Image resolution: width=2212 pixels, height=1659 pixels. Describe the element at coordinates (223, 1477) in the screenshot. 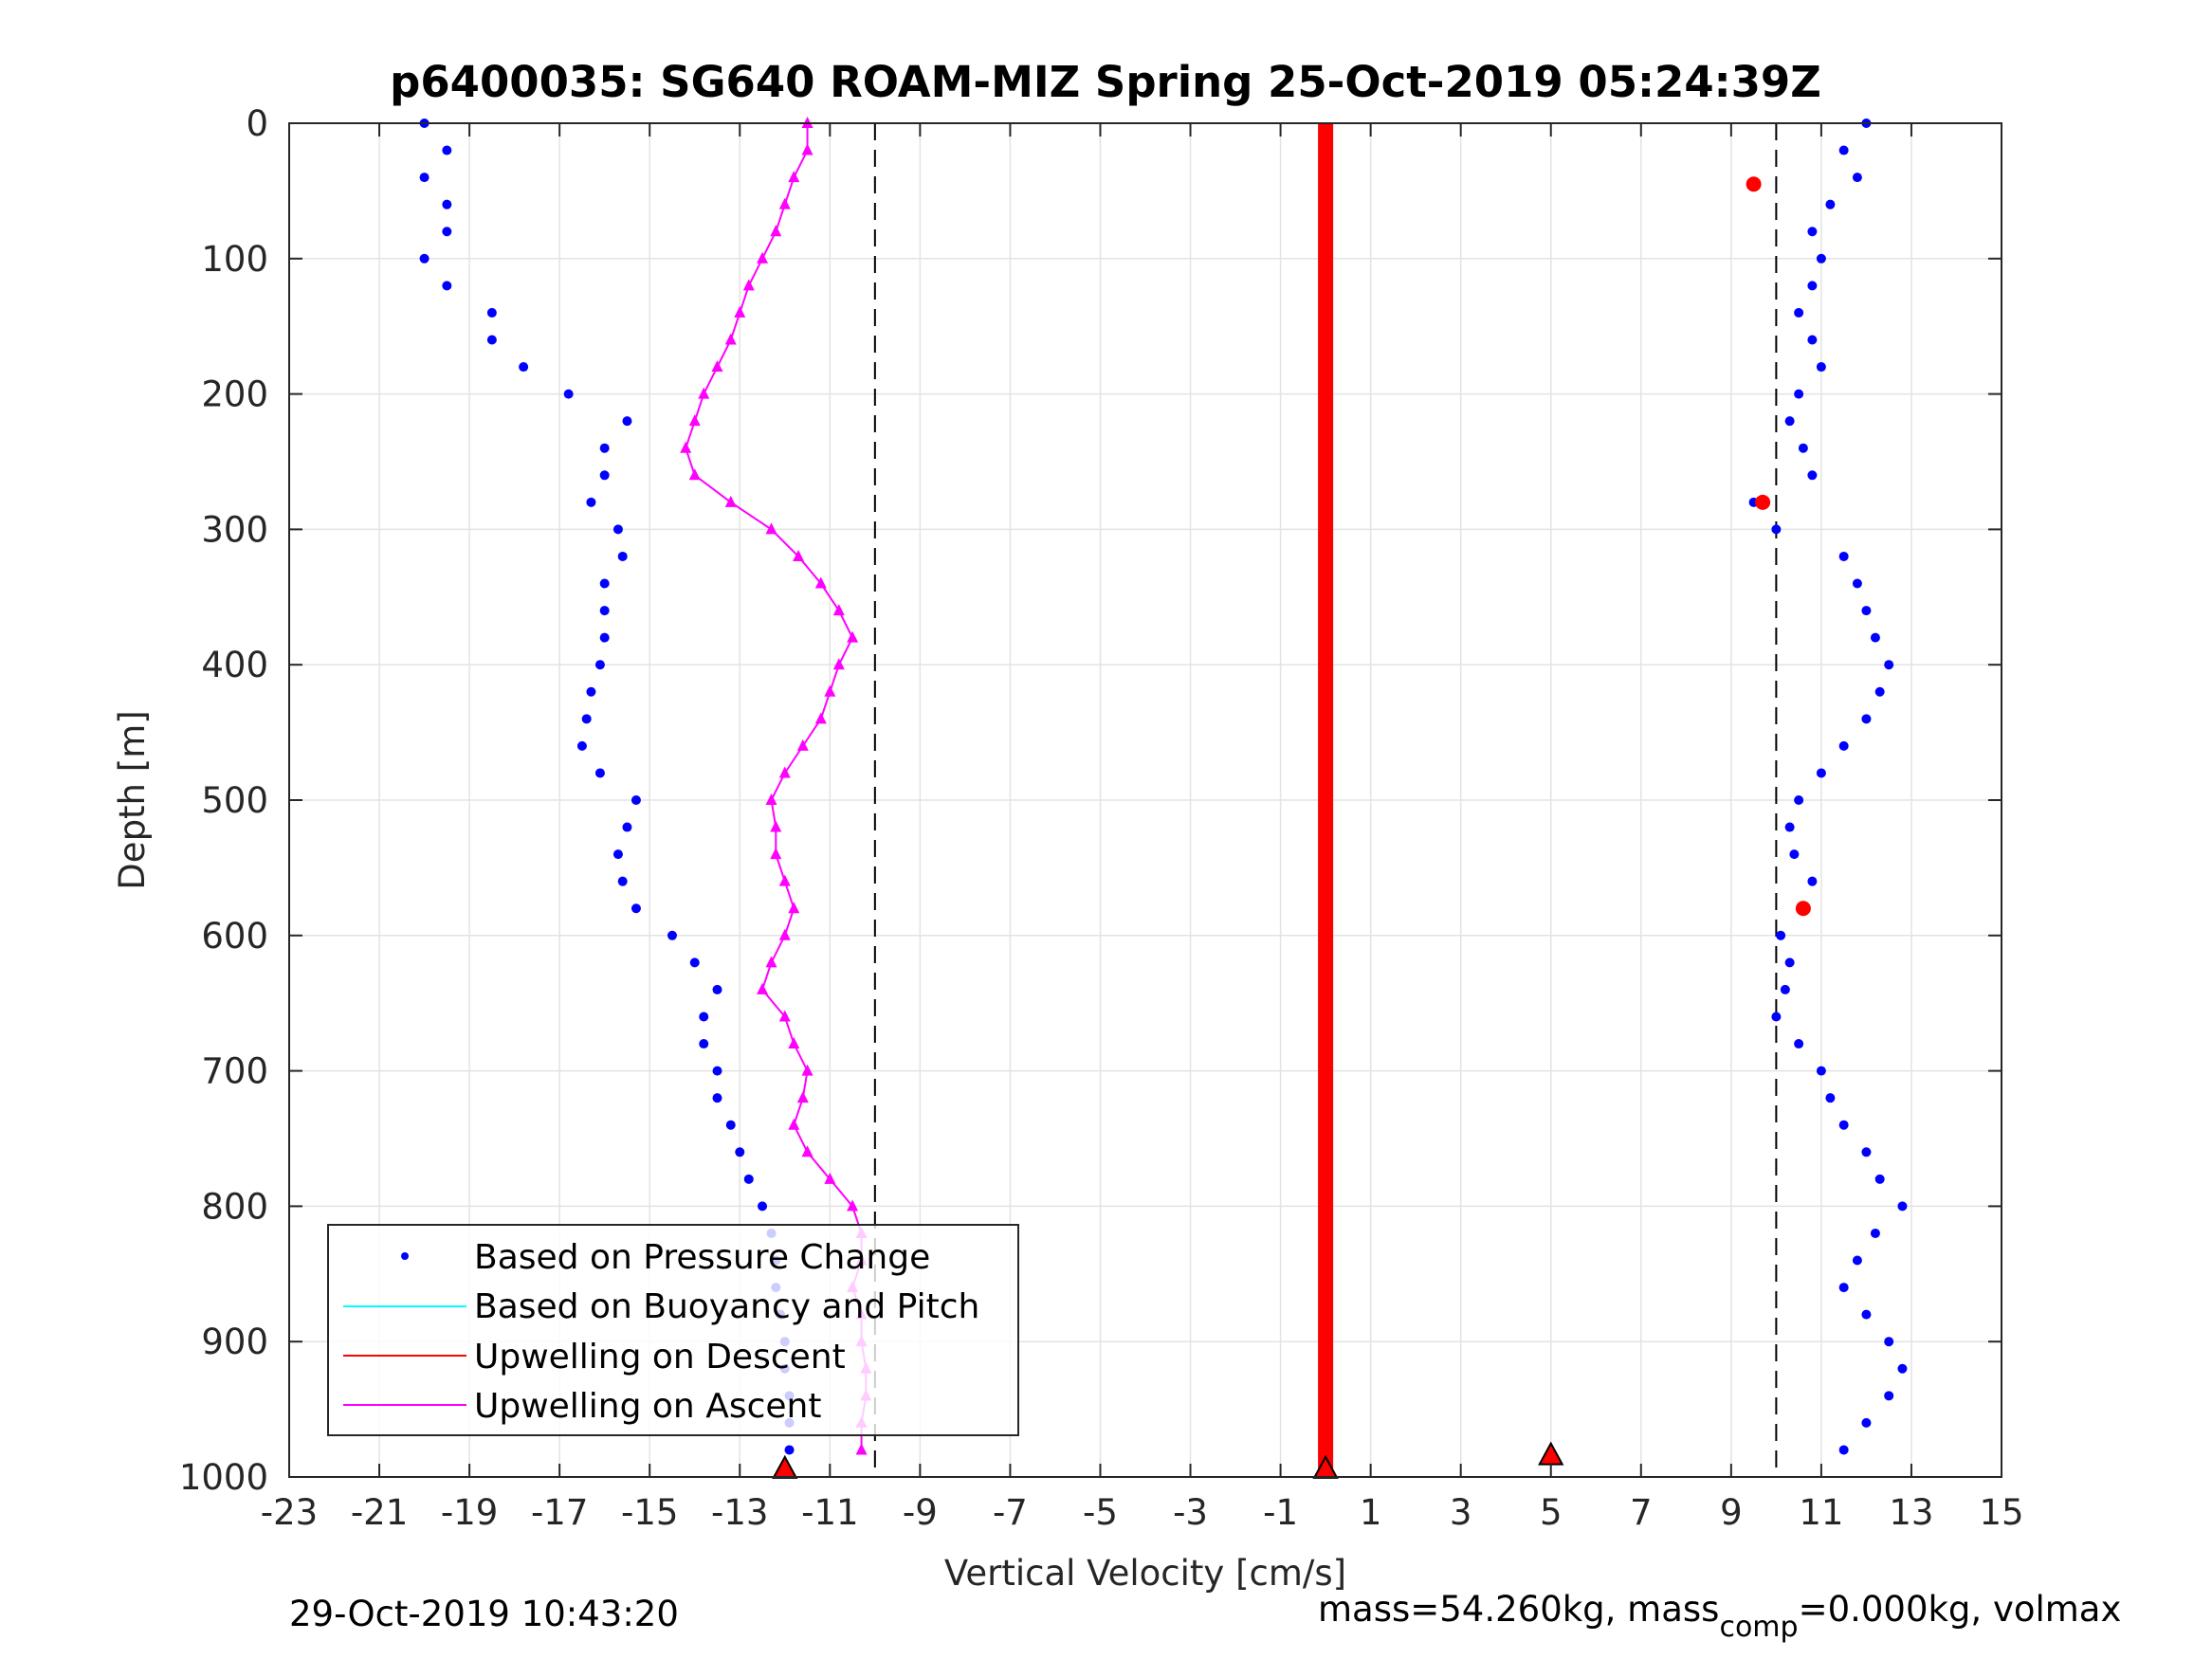

I see `y-tick-label: 1000` at that location.